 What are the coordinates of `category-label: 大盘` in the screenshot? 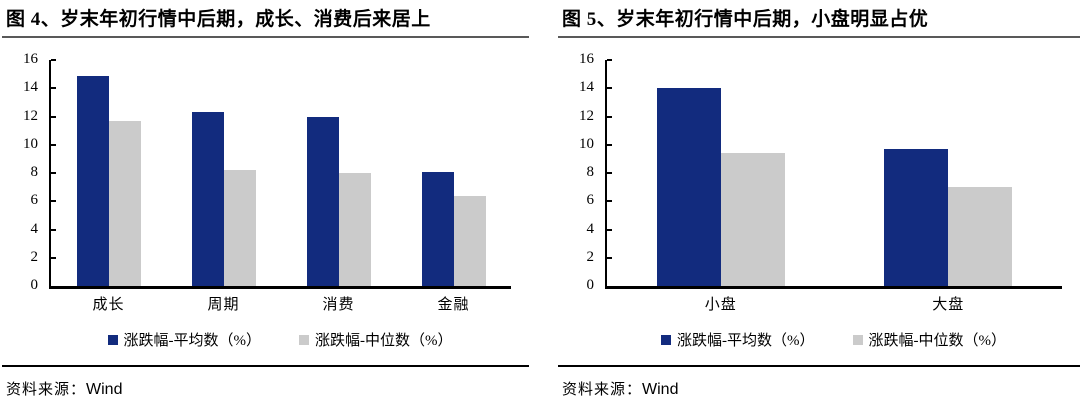 It's located at (948, 305).